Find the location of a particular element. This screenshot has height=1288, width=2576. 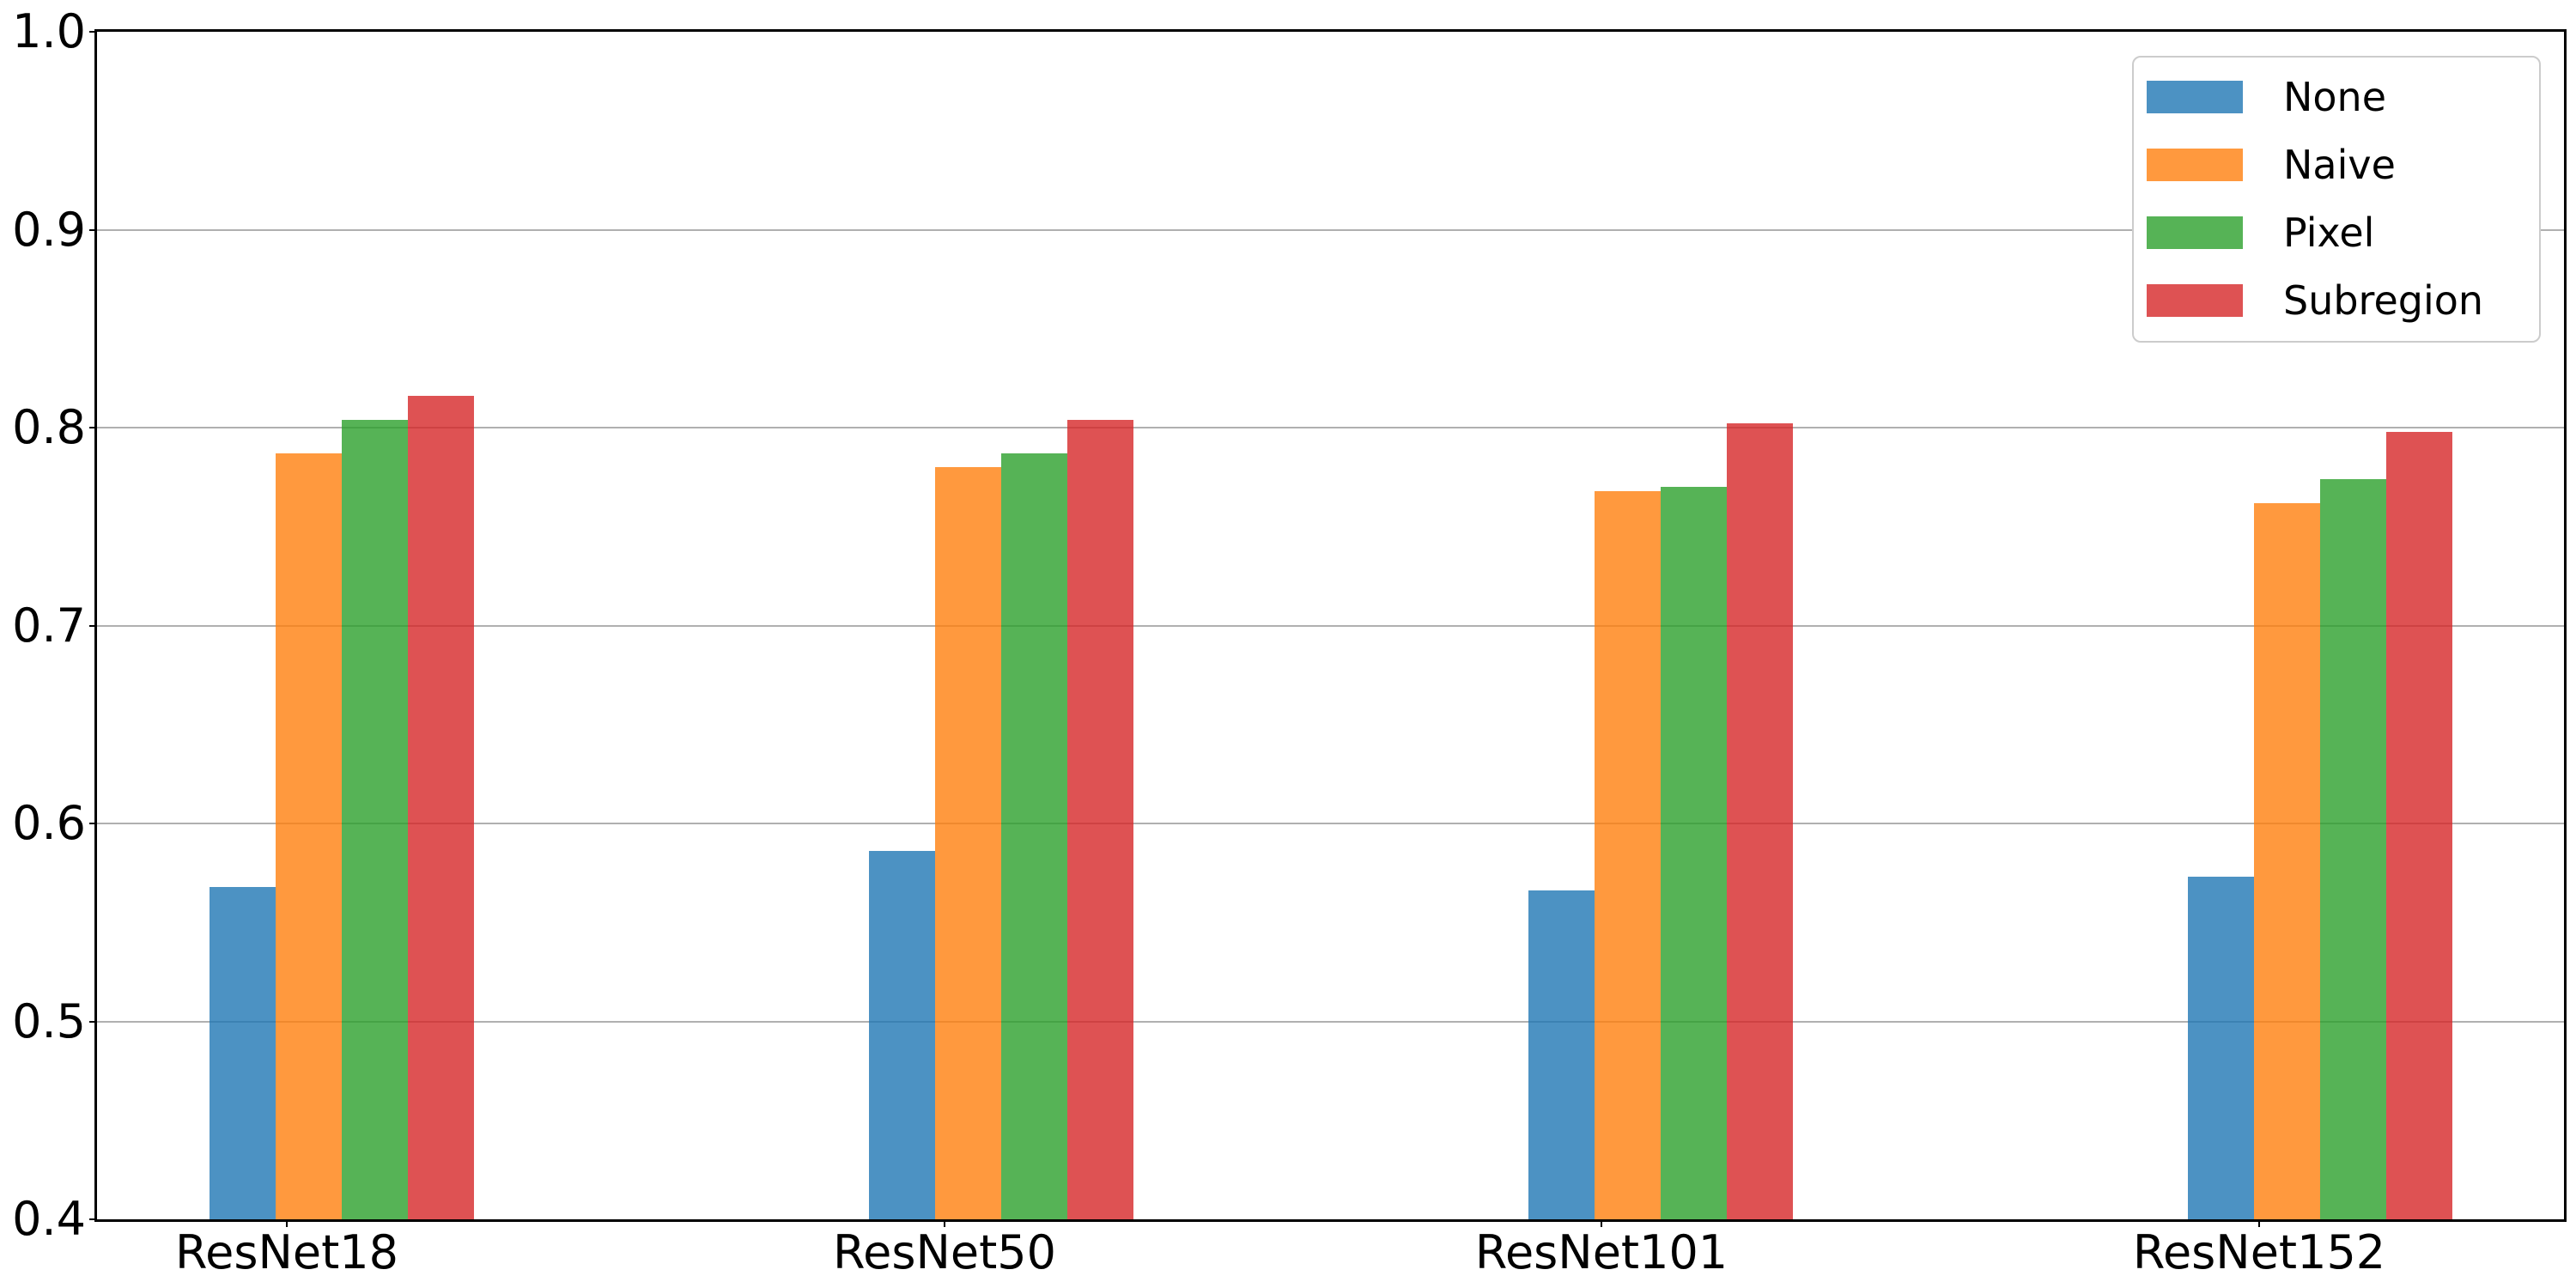

bar-subregion-resnet50 is located at coordinates (1100, 819).